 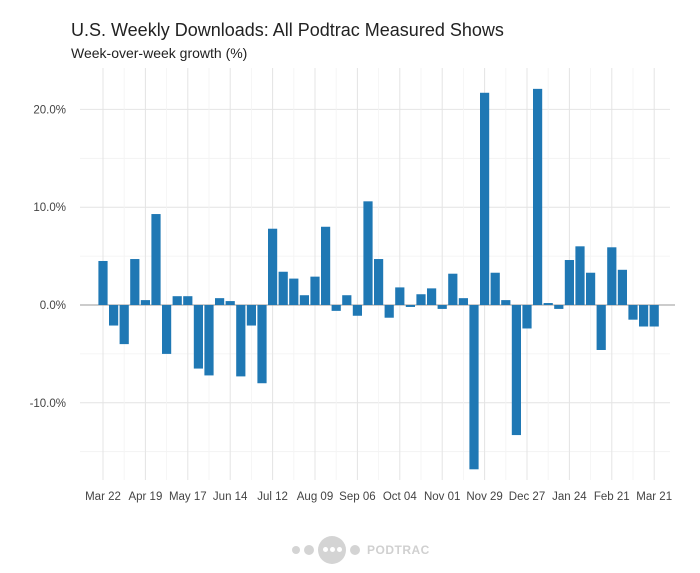 What do you see at coordinates (357, 497) in the screenshot?
I see `x-tick-label: Sep 06` at bounding box center [357, 497].